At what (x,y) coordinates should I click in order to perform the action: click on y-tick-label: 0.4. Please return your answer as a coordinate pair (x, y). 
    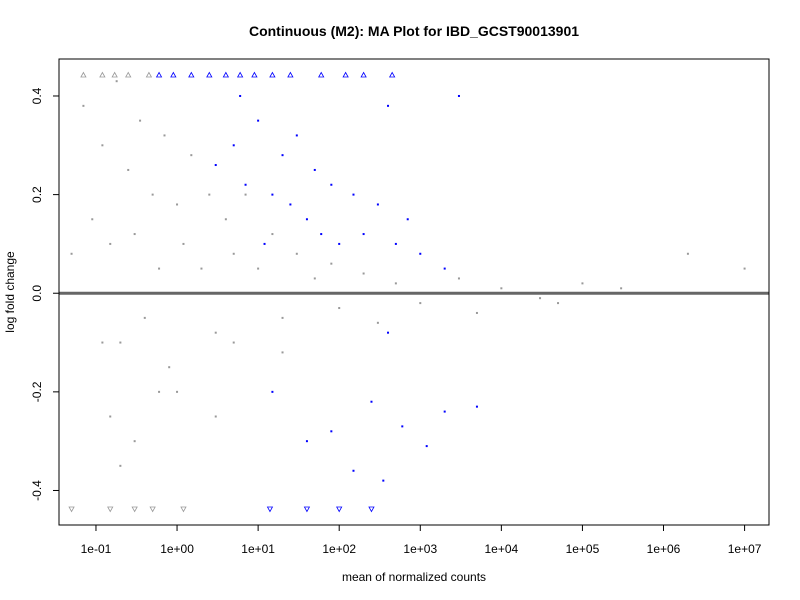
    Looking at the image, I should click on (37, 95).